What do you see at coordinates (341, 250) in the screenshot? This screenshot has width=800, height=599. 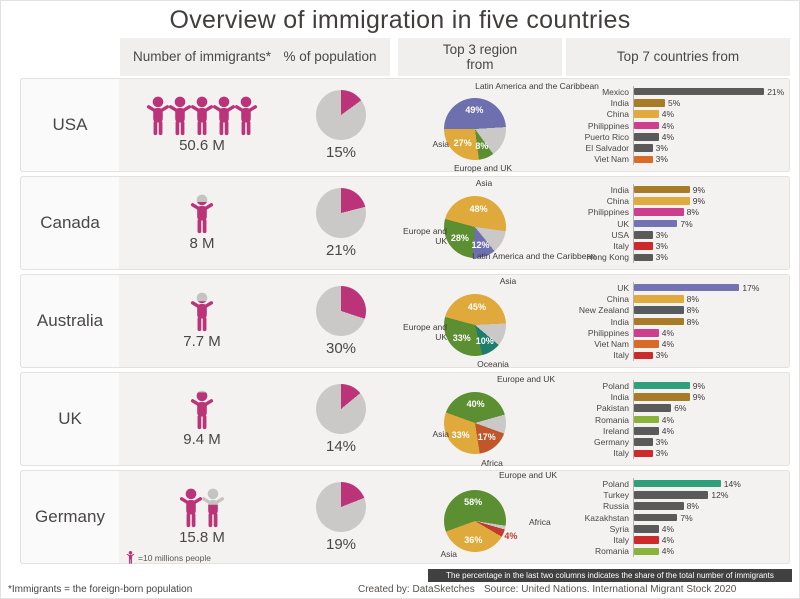 I see `population-percentage: 21%` at bounding box center [341, 250].